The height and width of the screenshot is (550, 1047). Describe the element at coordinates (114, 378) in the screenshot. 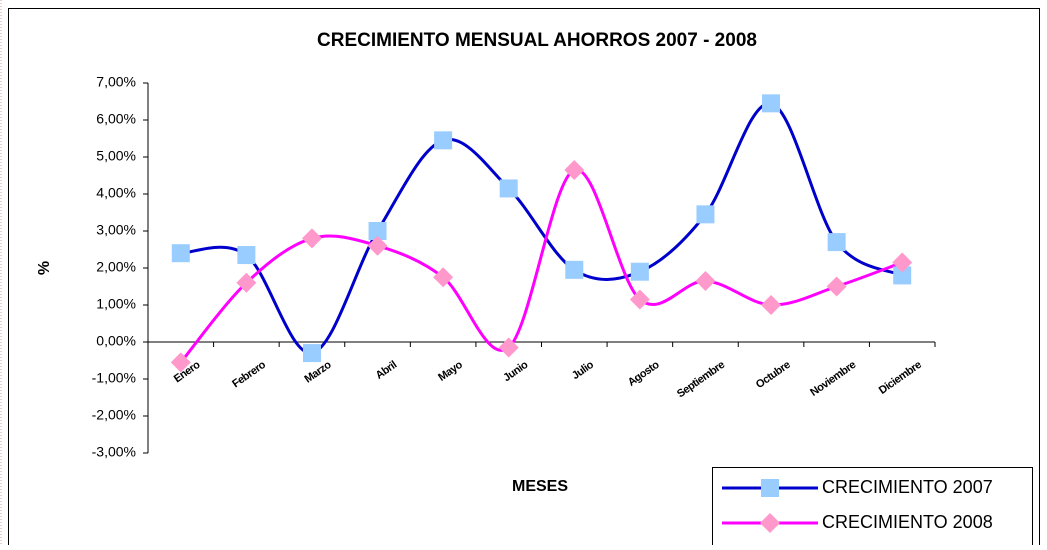

I see `y-tick-label: -1,00%` at that location.